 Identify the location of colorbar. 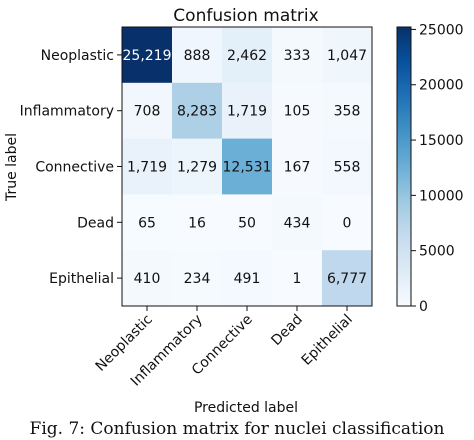
(404, 166).